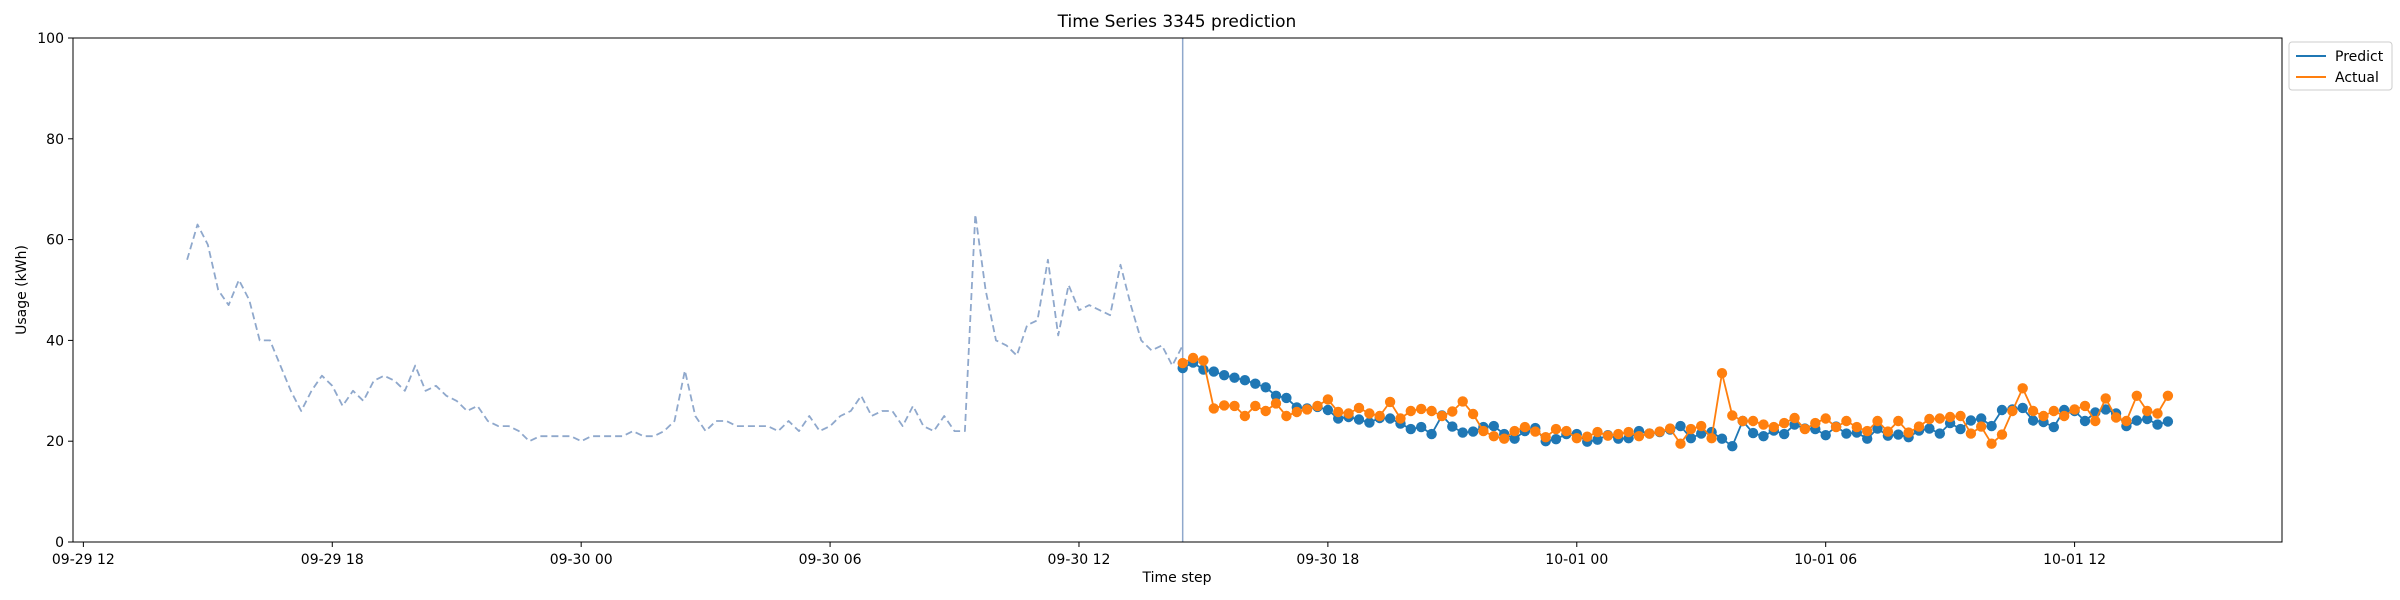  I want to click on legend-predict-label: Predict, so click(2359, 57).